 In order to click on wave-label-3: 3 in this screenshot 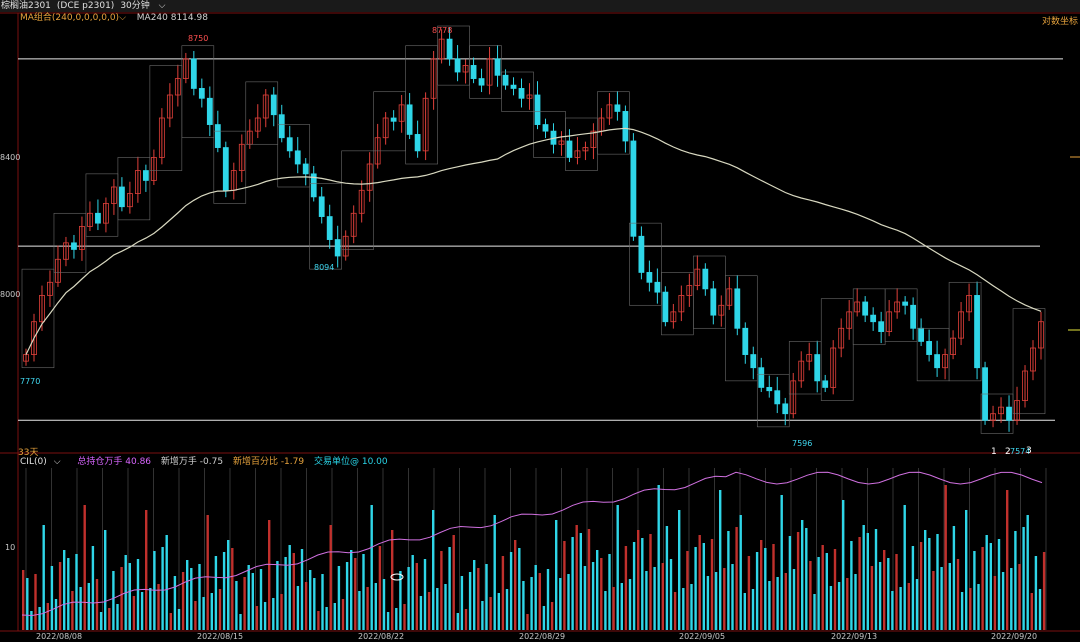, I will do `click(1029, 451)`.